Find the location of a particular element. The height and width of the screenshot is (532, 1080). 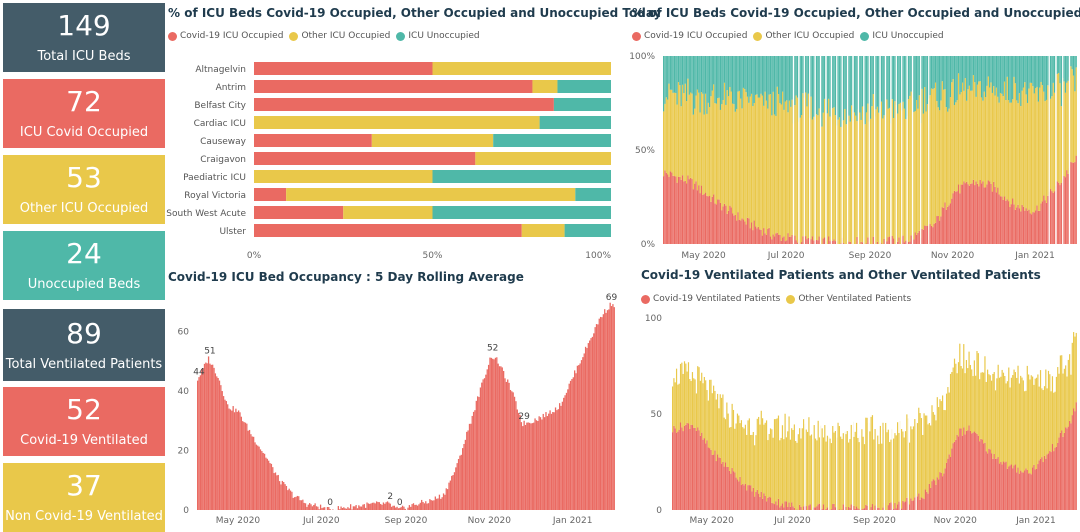

legend-item: Other Ventilated Patients is located at coordinates (848, 299).